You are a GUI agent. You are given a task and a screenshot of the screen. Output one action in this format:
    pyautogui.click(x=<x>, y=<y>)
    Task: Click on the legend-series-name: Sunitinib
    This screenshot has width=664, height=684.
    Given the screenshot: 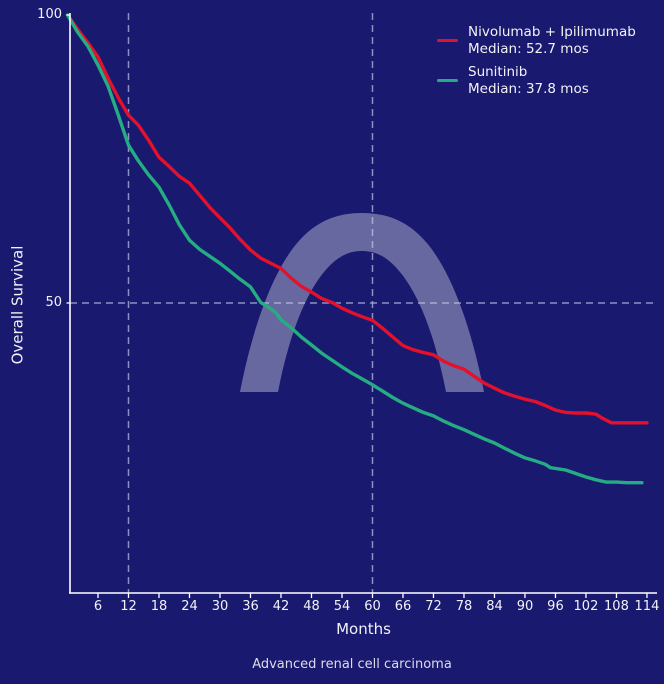 What is the action you would take?
    pyautogui.click(x=498, y=72)
    